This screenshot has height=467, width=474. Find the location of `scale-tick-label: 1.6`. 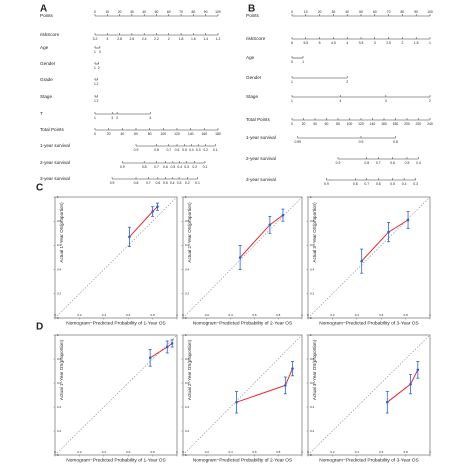

scale-tick-label: 1.6 is located at coordinates (193, 39).